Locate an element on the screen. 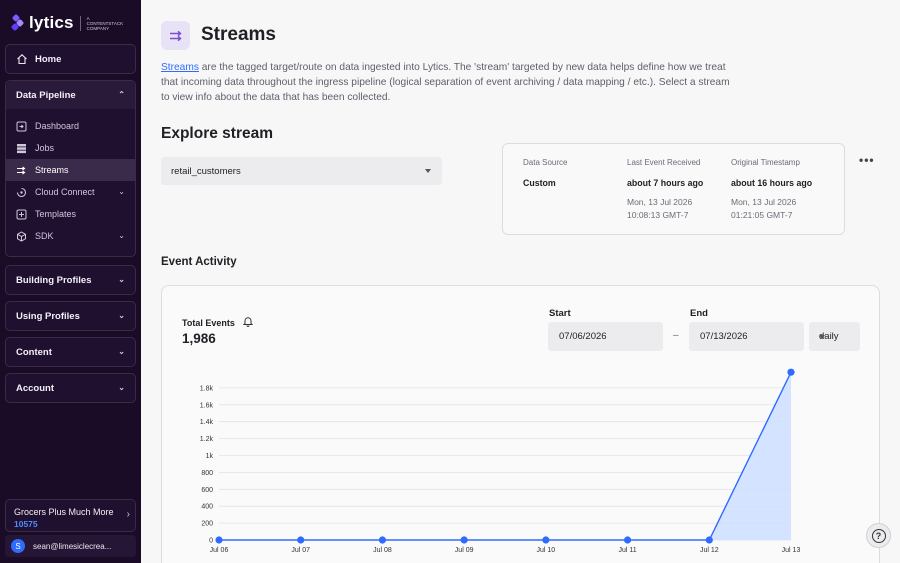 This screenshot has height=563, width=900. sidebar-section-building-profiles: Building Profiles ⌄ is located at coordinates (70, 280).